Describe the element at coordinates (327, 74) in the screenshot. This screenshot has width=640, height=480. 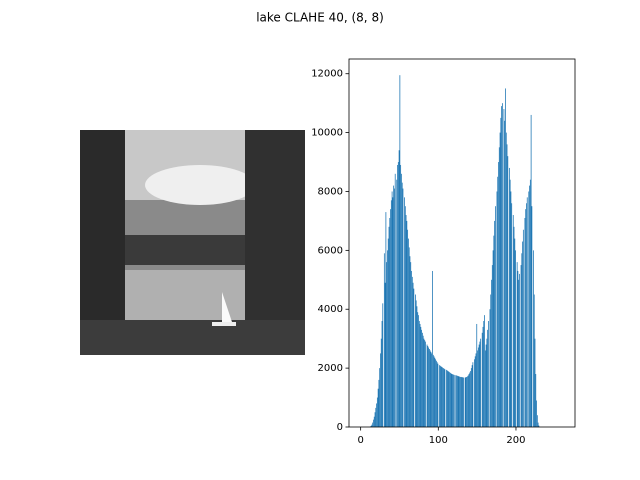
I see `y-tick-label: 12000` at that location.